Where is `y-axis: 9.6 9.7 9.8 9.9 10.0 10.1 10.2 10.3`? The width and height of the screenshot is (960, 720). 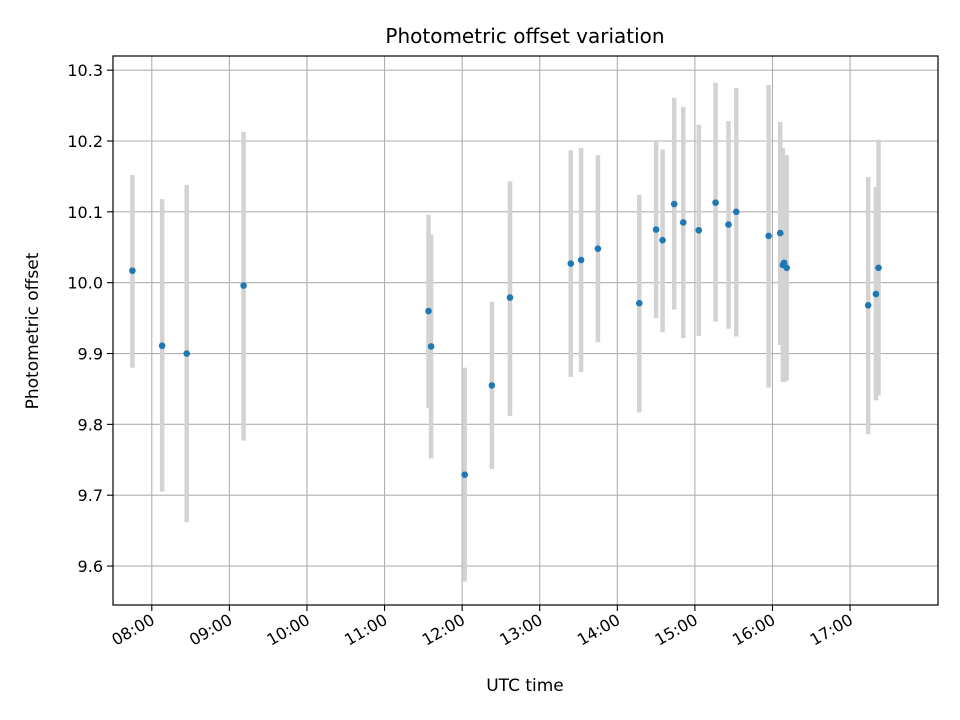 y-axis: 9.6 9.7 9.8 9.9 10.0 10.1 10.2 10.3 is located at coordinates (90, 318).